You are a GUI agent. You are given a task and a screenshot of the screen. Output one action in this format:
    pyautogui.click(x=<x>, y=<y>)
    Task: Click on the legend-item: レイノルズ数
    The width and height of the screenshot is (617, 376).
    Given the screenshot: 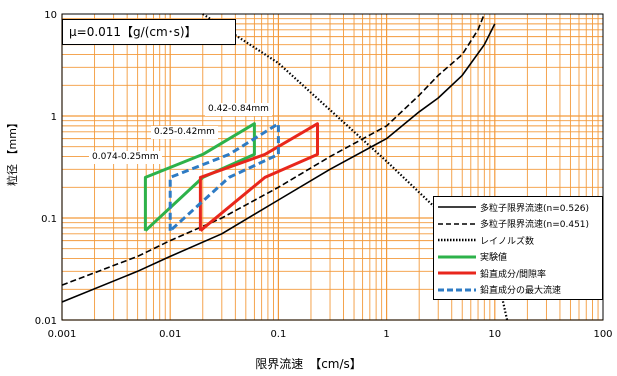 What is the action you would take?
    pyautogui.click(x=518, y=240)
    